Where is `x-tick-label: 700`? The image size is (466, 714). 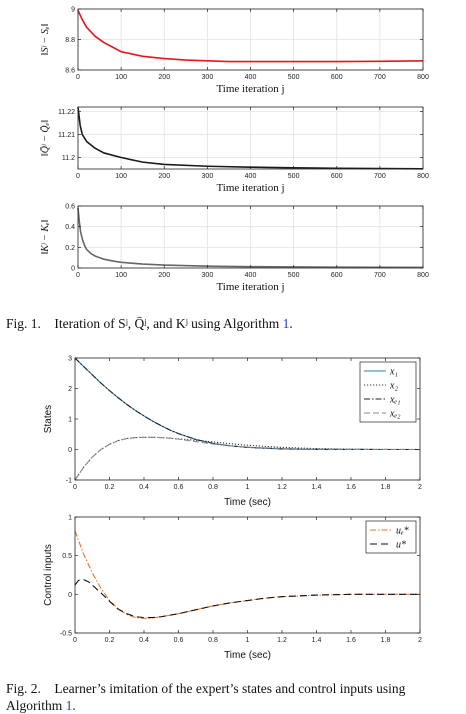
x-tick-label: 700 is located at coordinates (380, 176).